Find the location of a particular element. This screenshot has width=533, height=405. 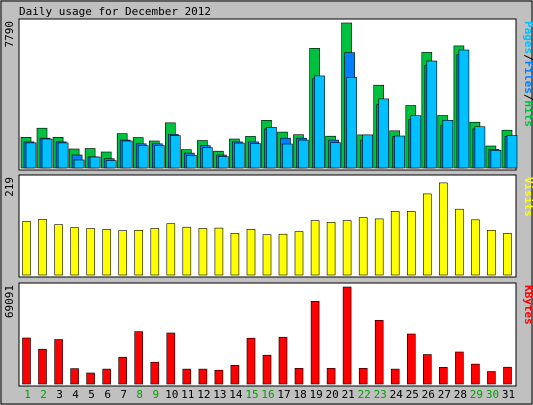

legend-item-files: Files is located at coordinates (527, 77).